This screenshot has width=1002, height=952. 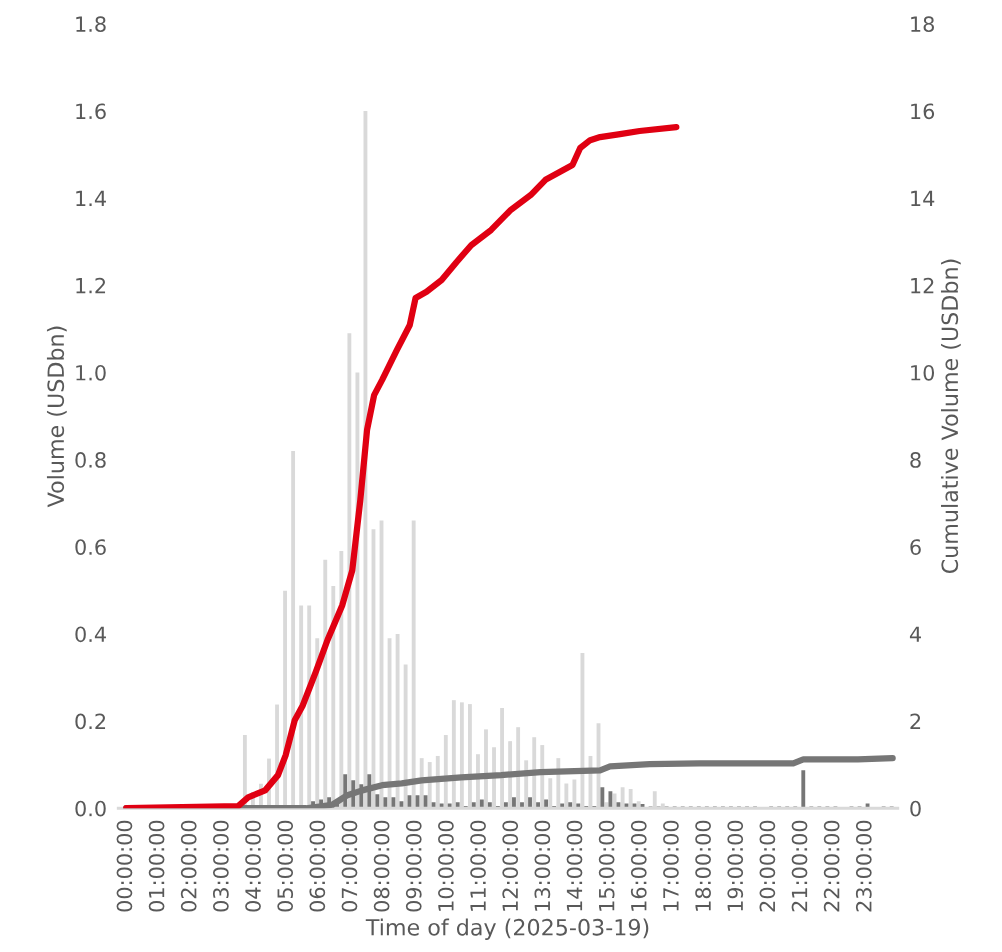 What do you see at coordinates (413, 866) in the screenshot?
I see `x-tick-label: 09:00:00` at bounding box center [413, 866].